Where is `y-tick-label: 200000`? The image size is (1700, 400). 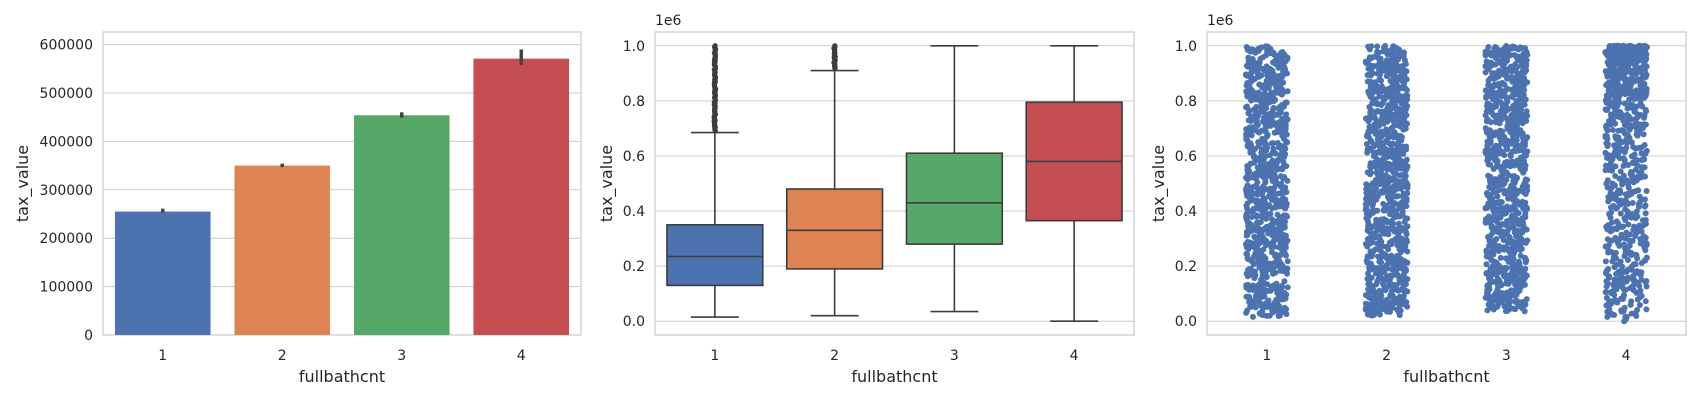
y-tick-label: 200000 is located at coordinates (66, 239).